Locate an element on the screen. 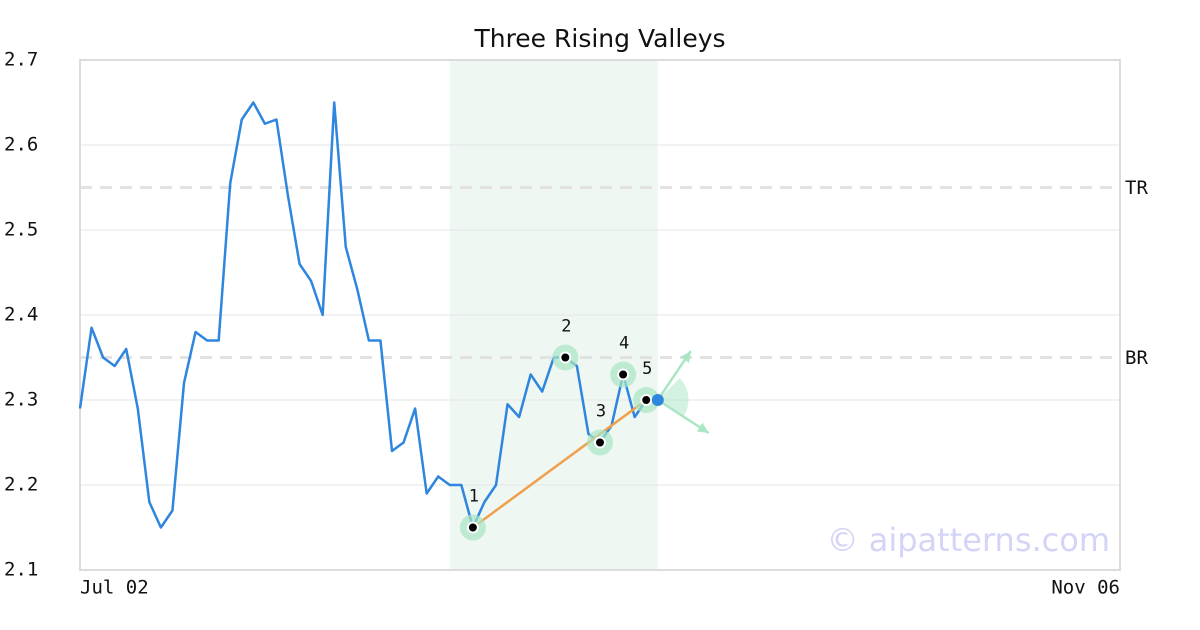 This screenshot has width=1200, height=630. trend-line is located at coordinates (559, 463).